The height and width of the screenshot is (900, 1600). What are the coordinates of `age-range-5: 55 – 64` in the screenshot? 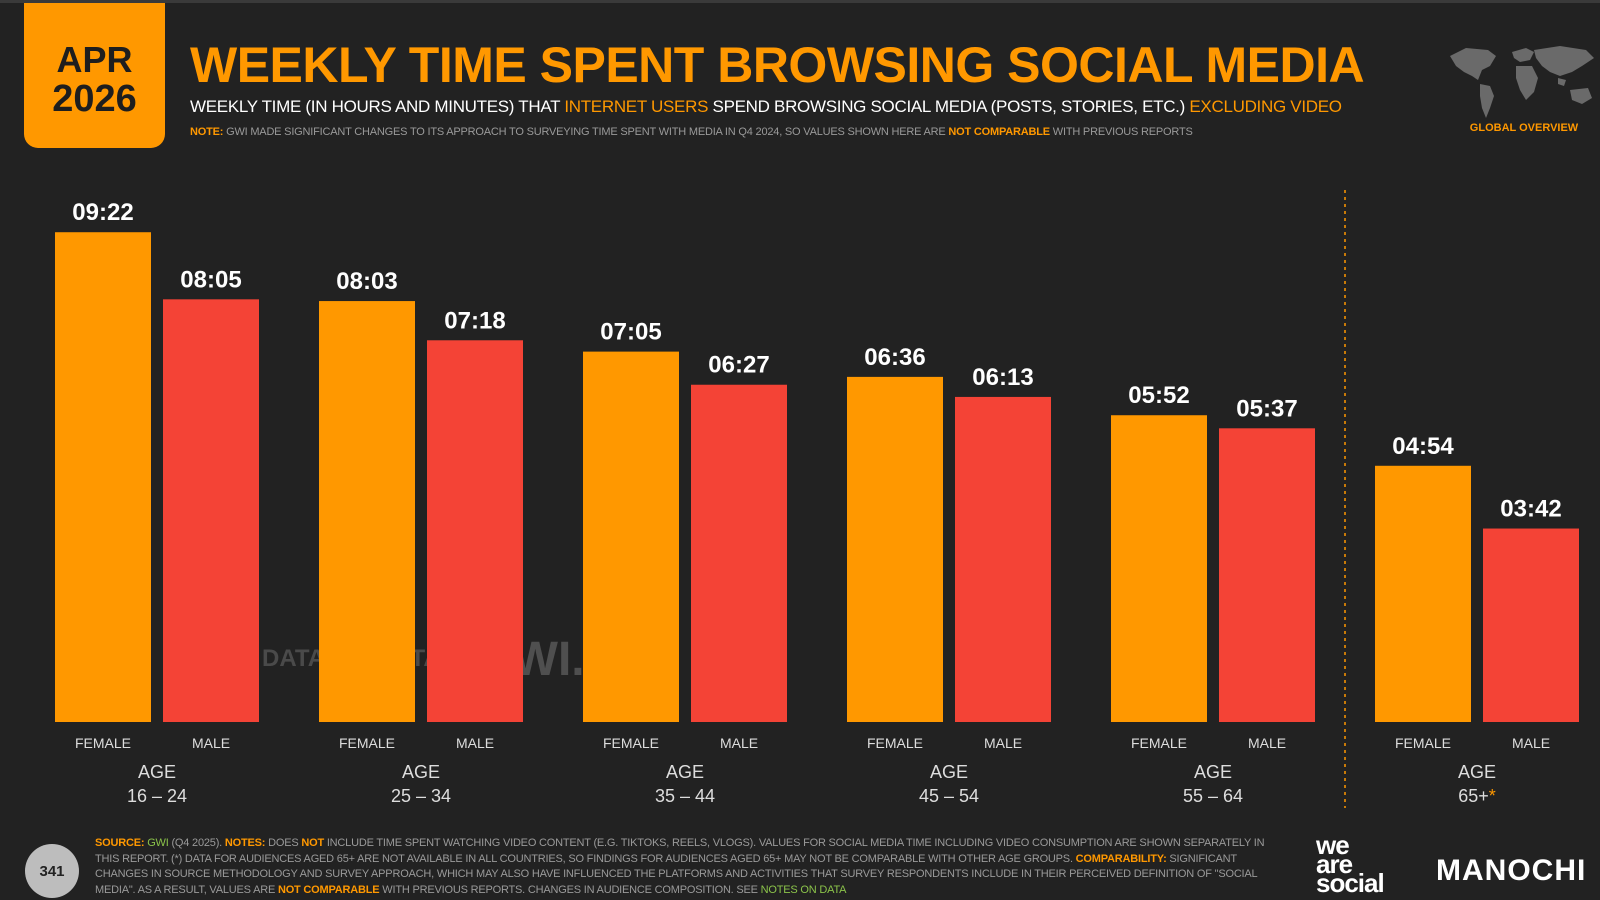 It's located at (1213, 796).